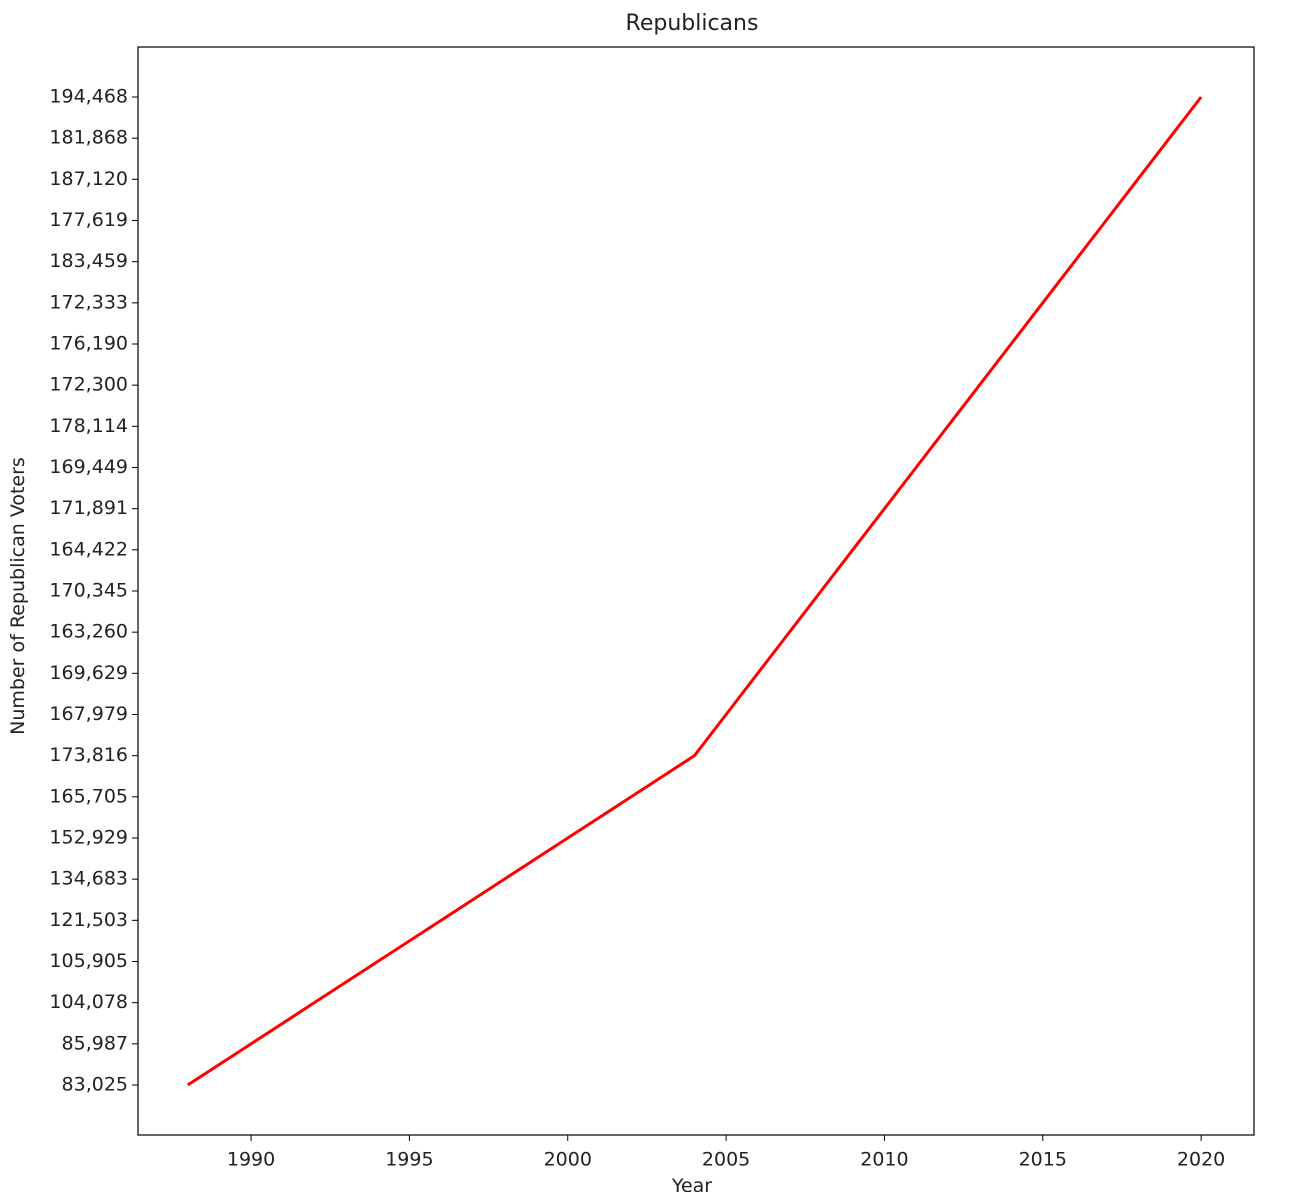 The image size is (1308, 1192). What do you see at coordinates (1043, 1160) in the screenshot?
I see `x-tick-label: 2015` at bounding box center [1043, 1160].